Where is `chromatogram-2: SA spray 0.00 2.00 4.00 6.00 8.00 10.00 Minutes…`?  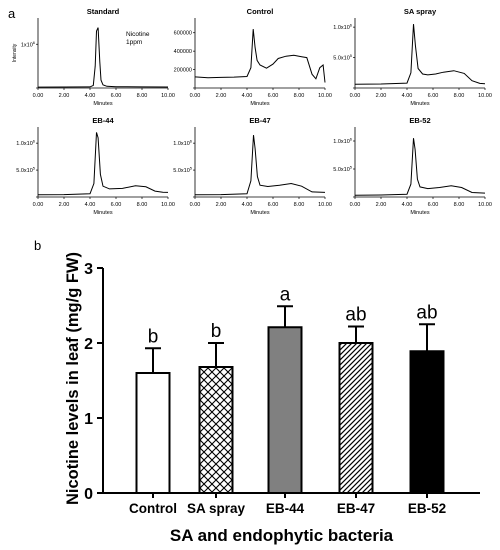
chromatogram-2: SA spray 0.00 2.00 4.00 6.00 8.00 10.00 Minutes… is located at coordinates (412, 57).